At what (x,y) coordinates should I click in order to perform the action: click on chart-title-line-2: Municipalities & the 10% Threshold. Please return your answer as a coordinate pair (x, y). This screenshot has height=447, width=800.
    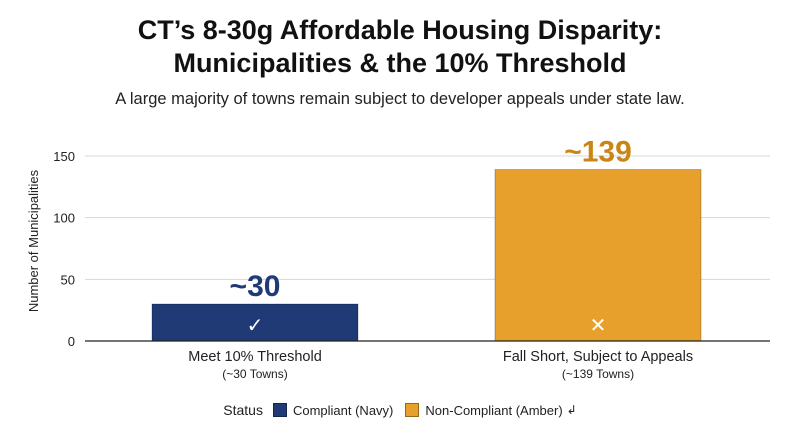
    Looking at the image, I should click on (400, 63).